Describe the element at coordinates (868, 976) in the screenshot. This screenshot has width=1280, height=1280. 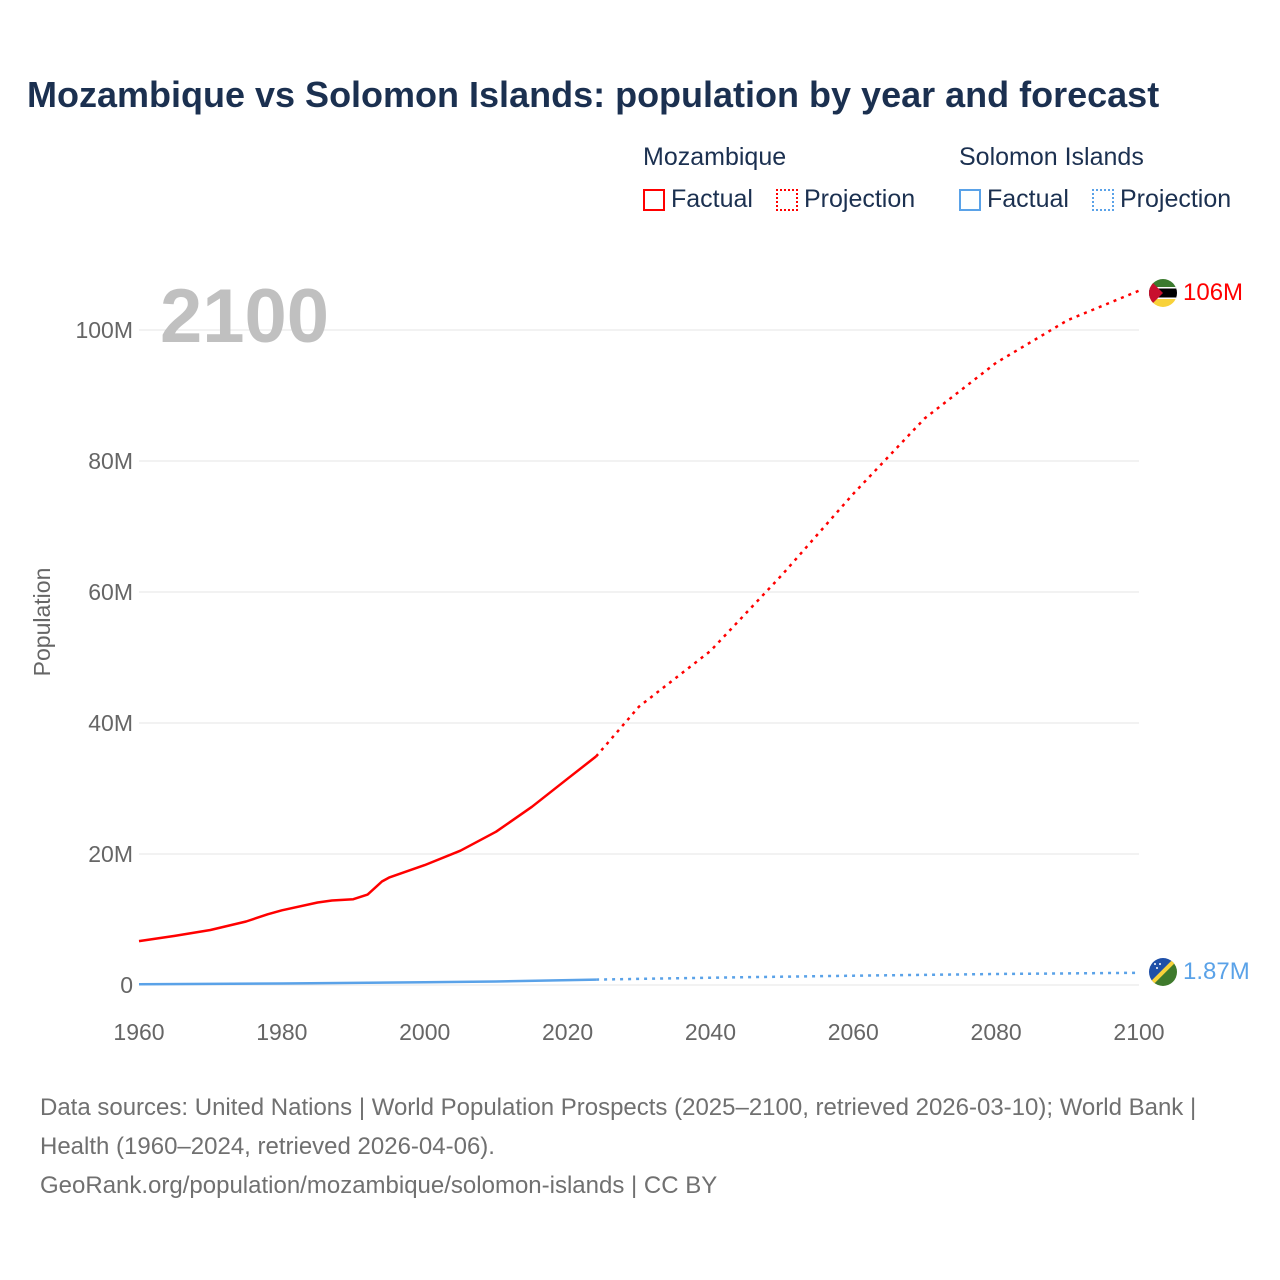
I see `series-line-solomon-islands-projection` at that location.